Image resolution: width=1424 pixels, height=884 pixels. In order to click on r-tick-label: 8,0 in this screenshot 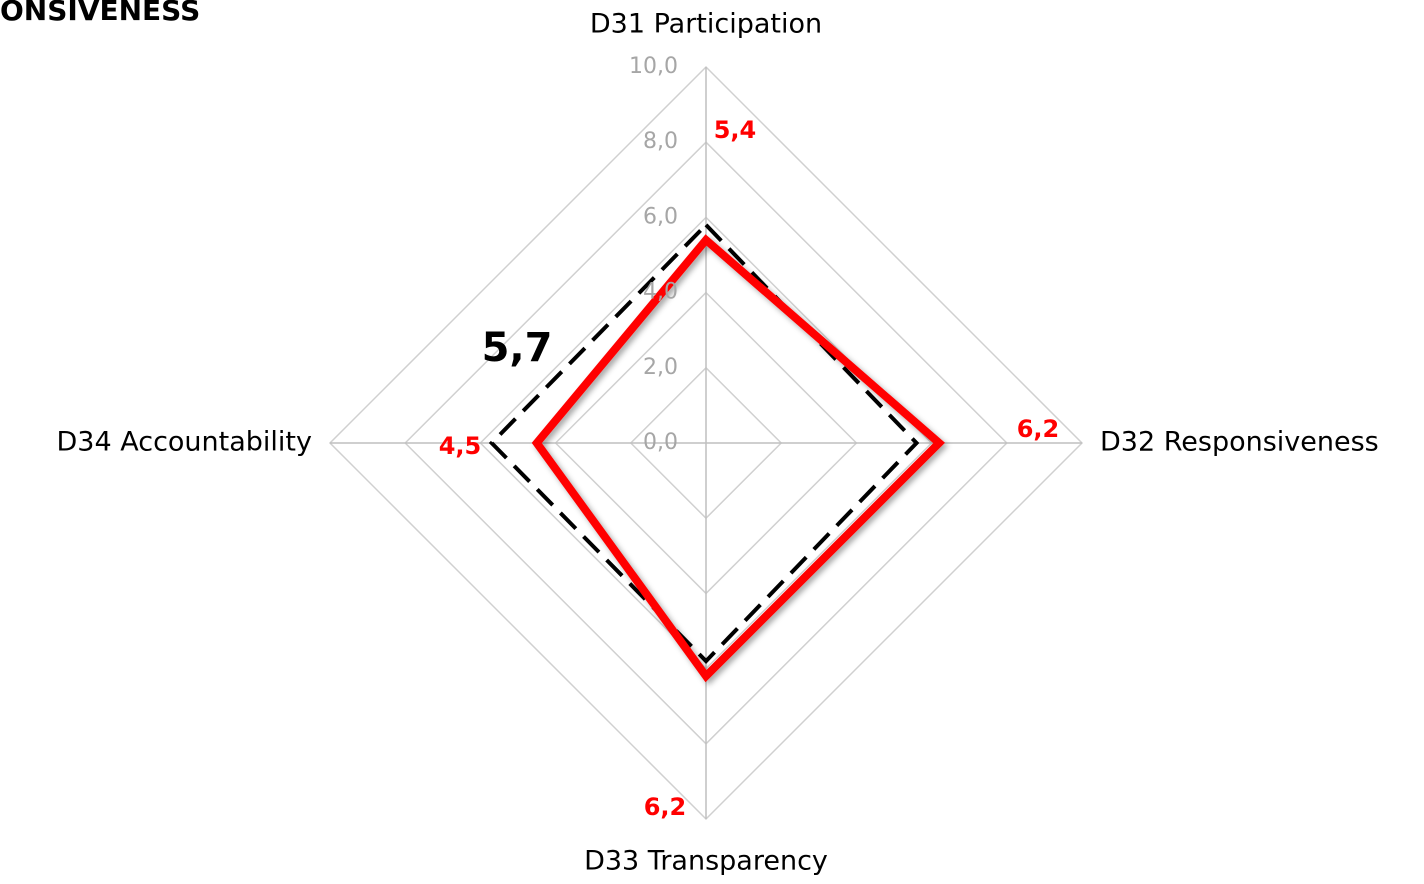, I will do `click(660, 141)`.